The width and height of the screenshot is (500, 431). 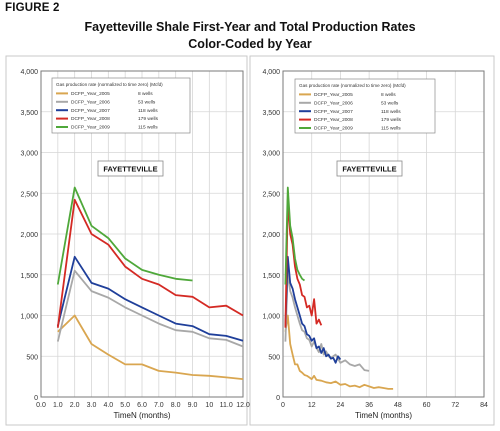 I want to click on x-tick-label: 1.0, so click(x=58, y=405).